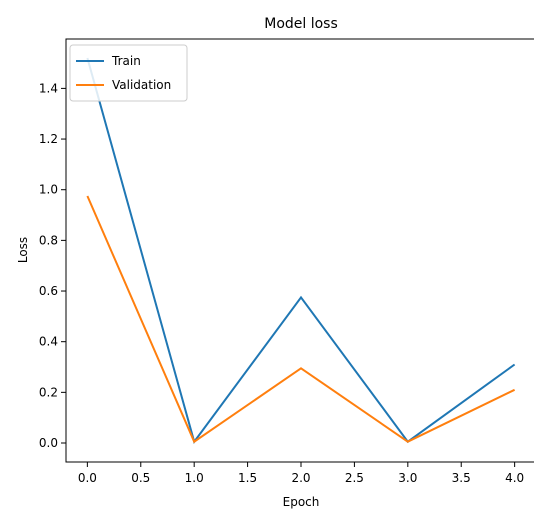 The height and width of the screenshot is (512, 534). Describe the element at coordinates (48, 443) in the screenshot. I see `y-tick-label: 0.0` at that location.